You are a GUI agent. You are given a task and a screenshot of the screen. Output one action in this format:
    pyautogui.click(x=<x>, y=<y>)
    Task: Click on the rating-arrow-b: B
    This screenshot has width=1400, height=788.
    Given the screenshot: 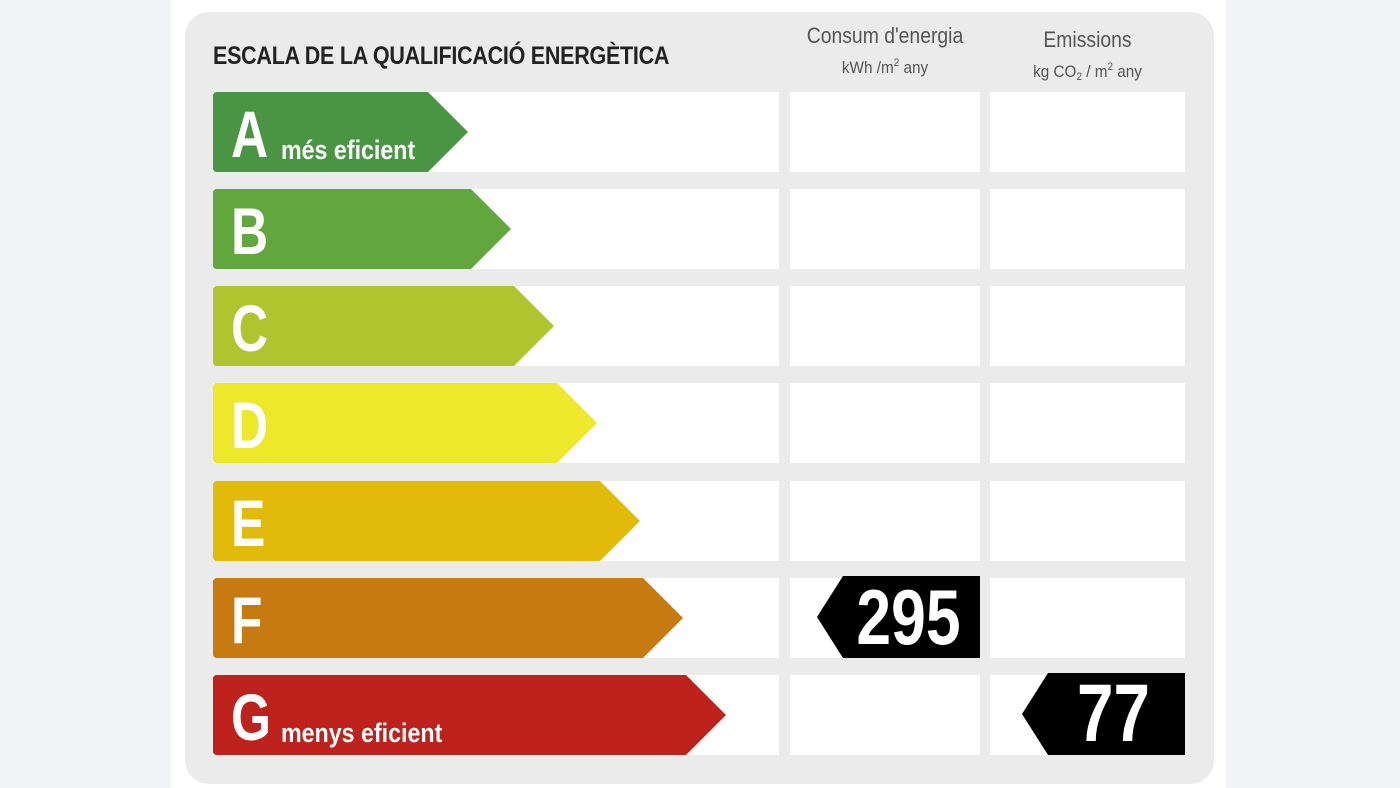 What is the action you would take?
    pyautogui.click(x=362, y=229)
    